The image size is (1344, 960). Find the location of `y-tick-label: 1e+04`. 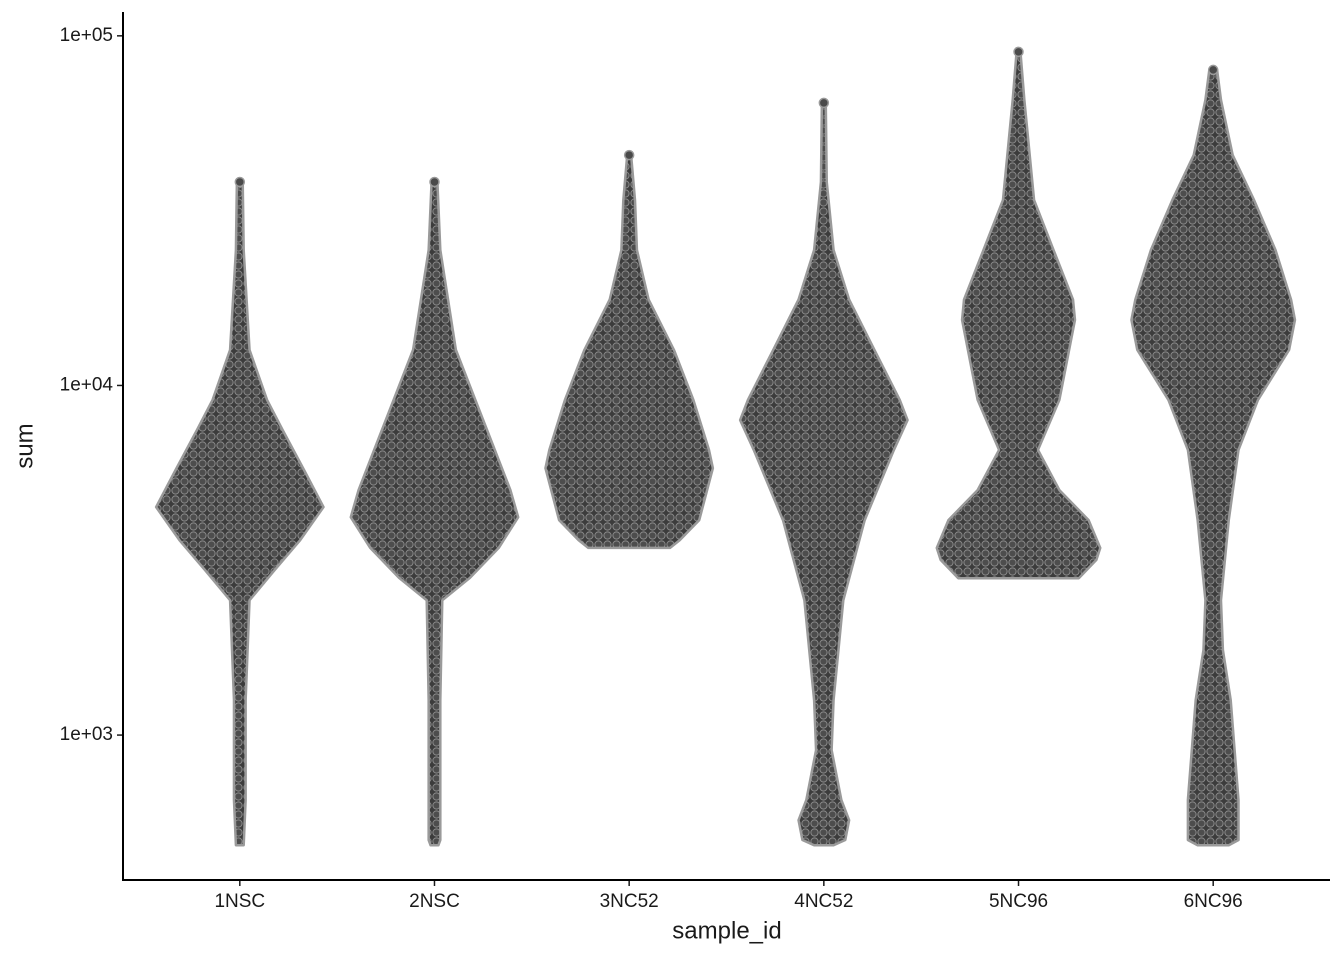

y-tick-label: 1e+04 is located at coordinates (87, 384).